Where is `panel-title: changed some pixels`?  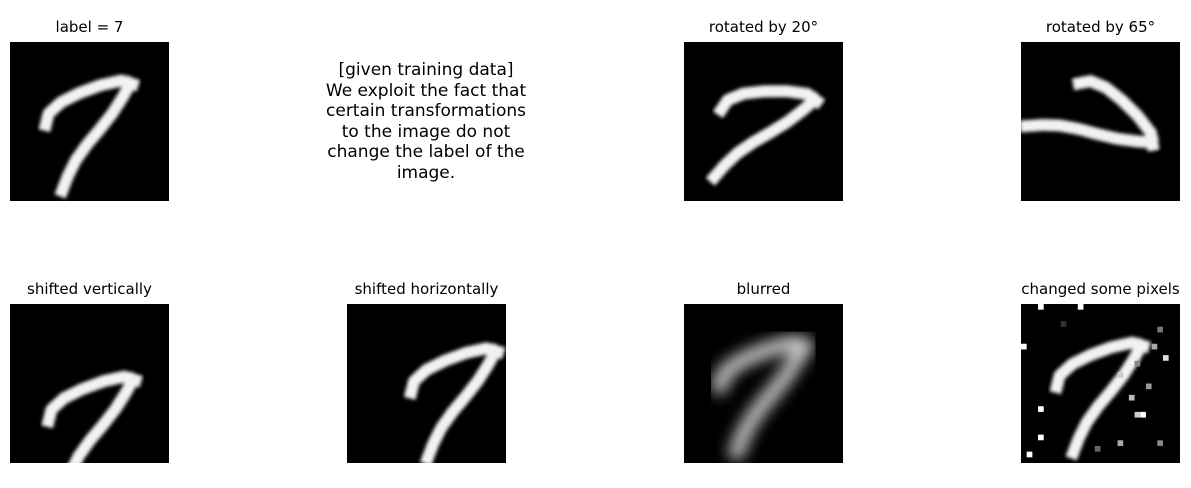
panel-title: changed some pixels is located at coordinates (1100, 289).